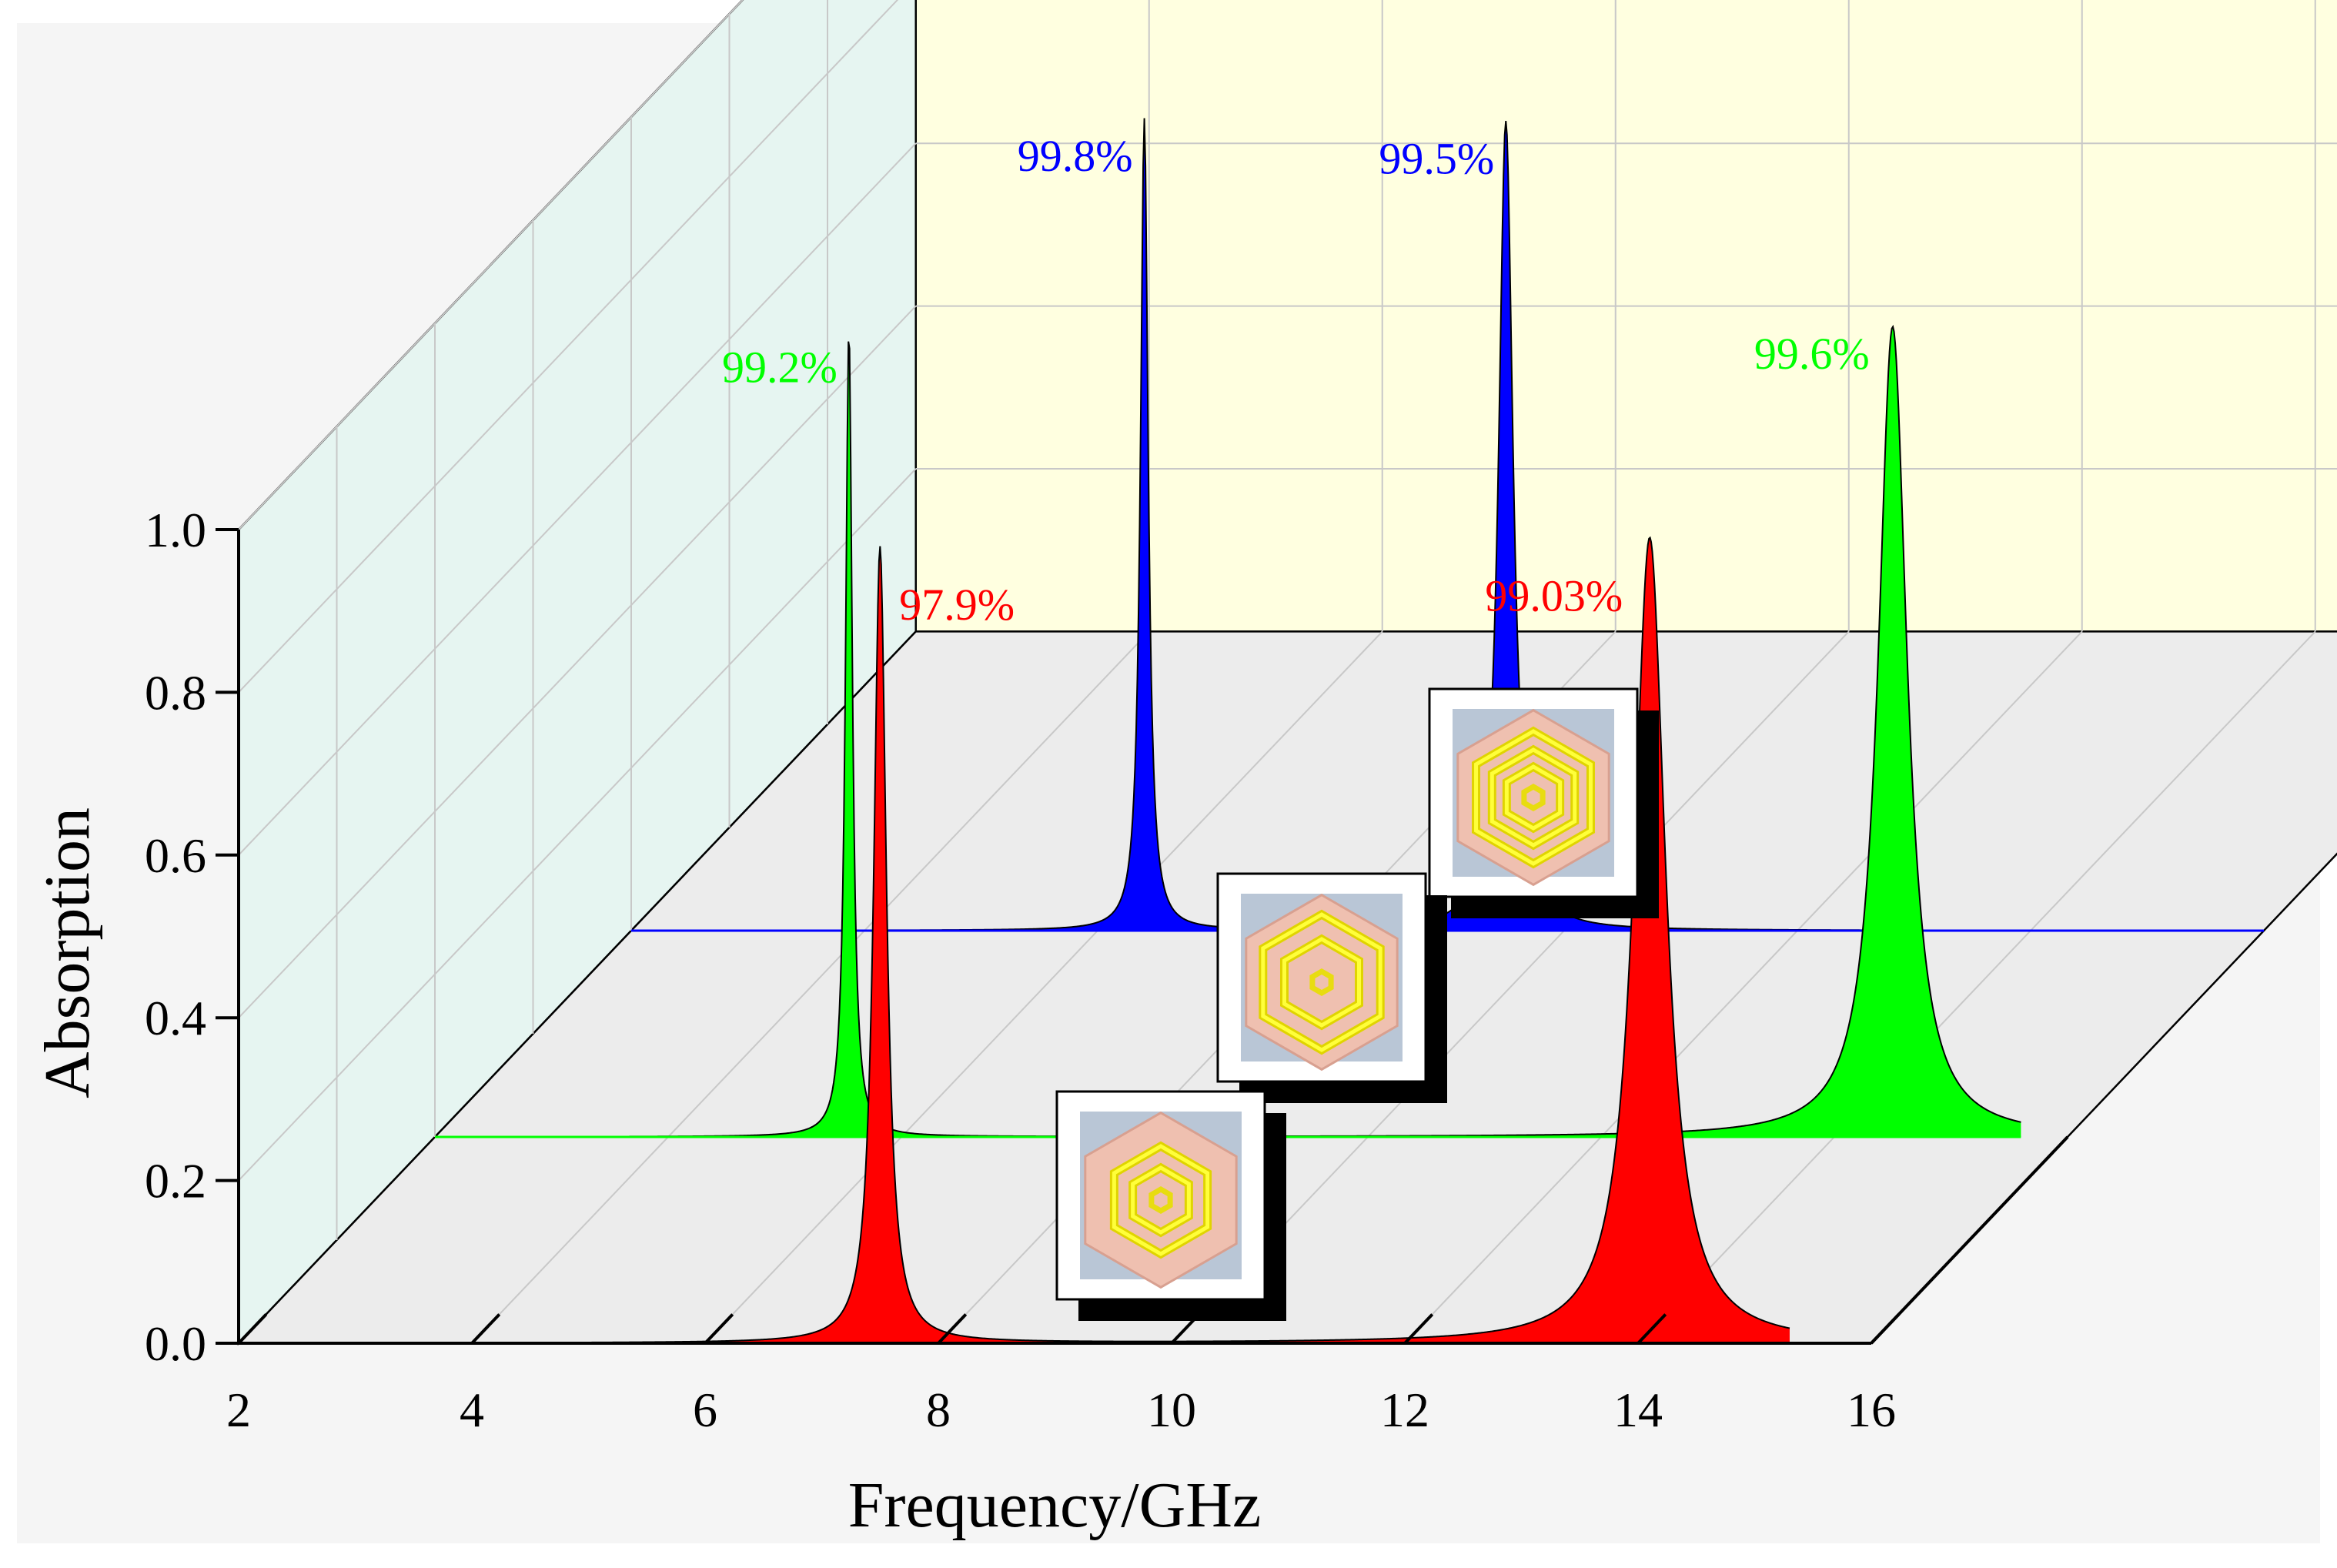 The height and width of the screenshot is (1568, 2337). Describe the element at coordinates (1171, 1409) in the screenshot. I see `x-tick-label: 10` at that location.